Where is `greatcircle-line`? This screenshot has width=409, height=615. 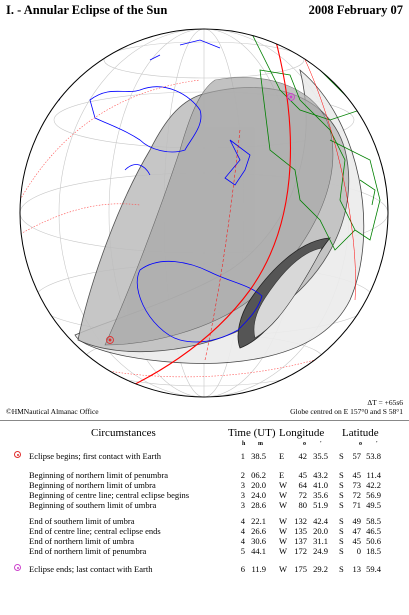
greatcircle-line is located at coordinates (222, 245).